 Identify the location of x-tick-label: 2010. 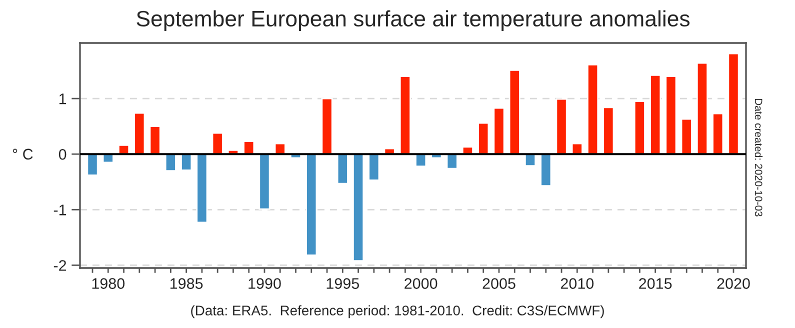
(577, 283).